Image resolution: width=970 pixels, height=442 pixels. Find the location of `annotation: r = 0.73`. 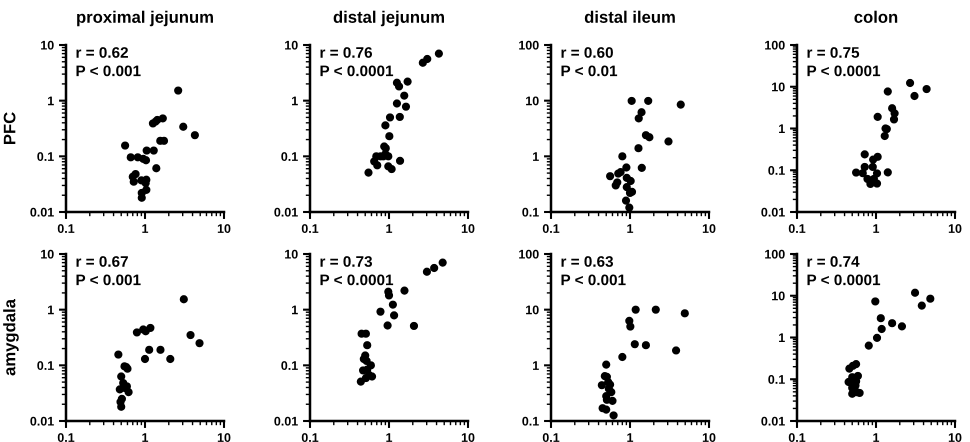

annotation: r = 0.73 is located at coordinates (346, 261).